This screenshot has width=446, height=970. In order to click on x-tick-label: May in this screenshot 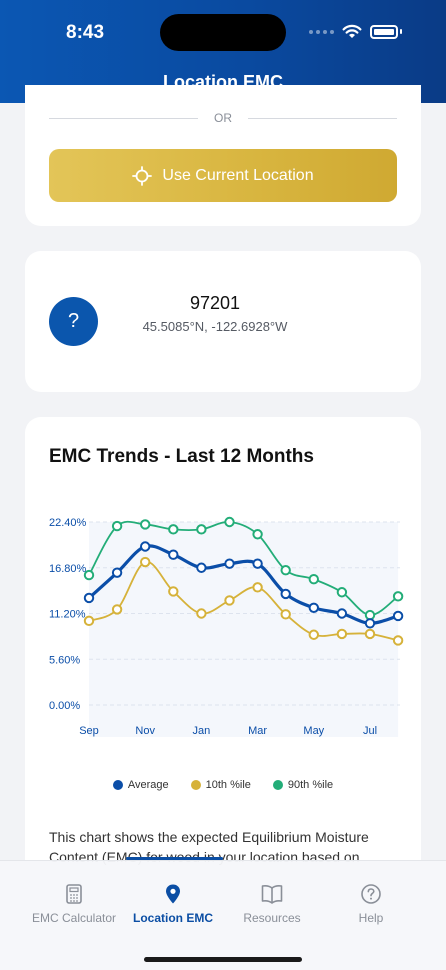, I will do `click(313, 731)`.